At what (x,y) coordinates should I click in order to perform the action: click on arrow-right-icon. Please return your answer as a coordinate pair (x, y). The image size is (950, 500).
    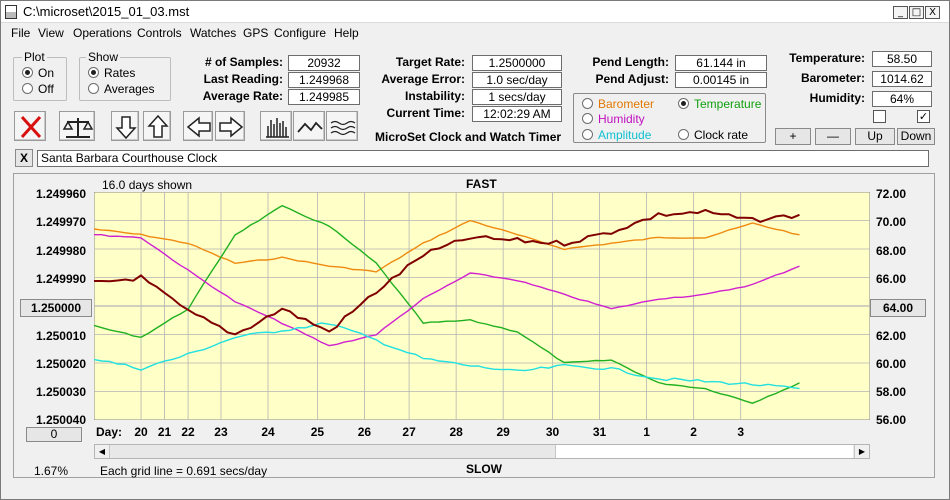
    Looking at the image, I should click on (231, 127).